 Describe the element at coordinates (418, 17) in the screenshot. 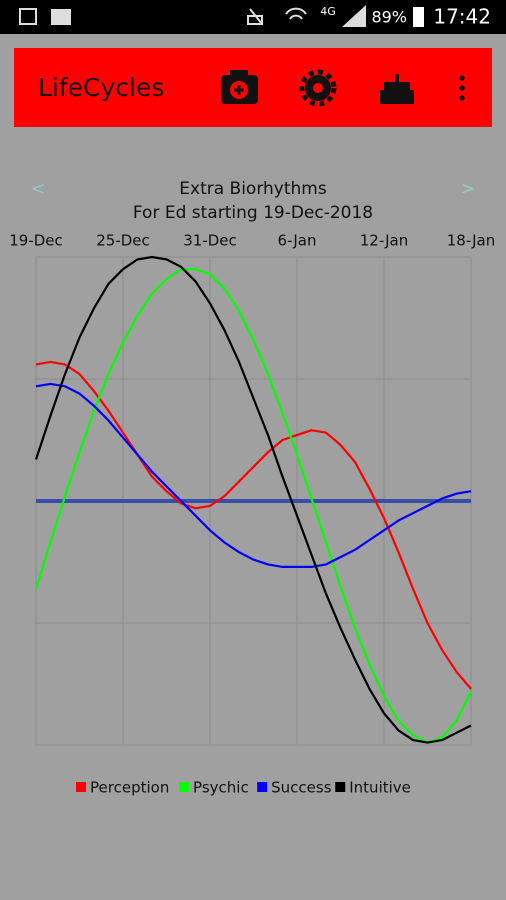

I see `battery-icon` at that location.